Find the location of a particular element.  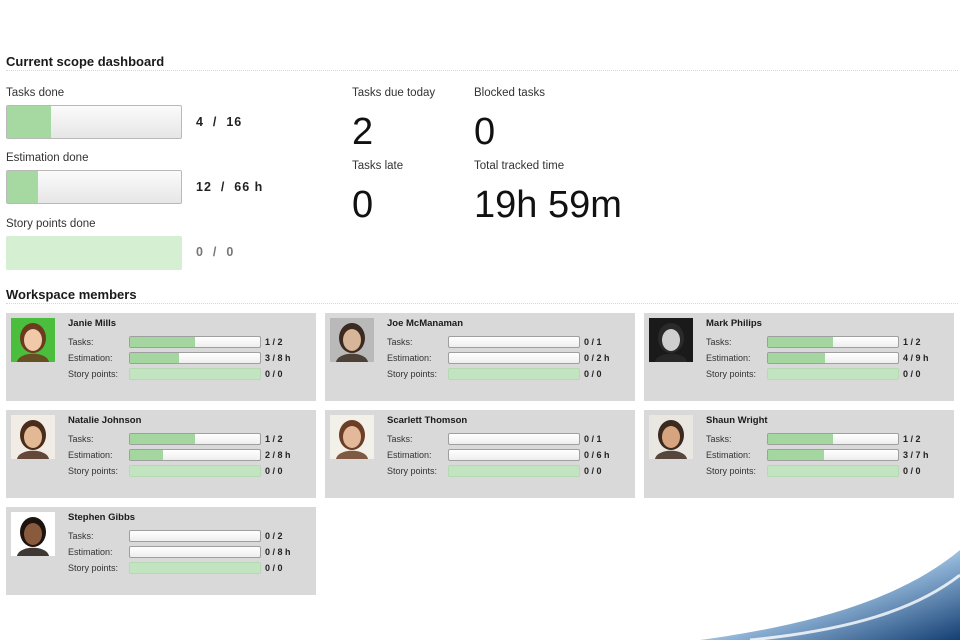

swoosh-decoration is located at coordinates (830, 595).